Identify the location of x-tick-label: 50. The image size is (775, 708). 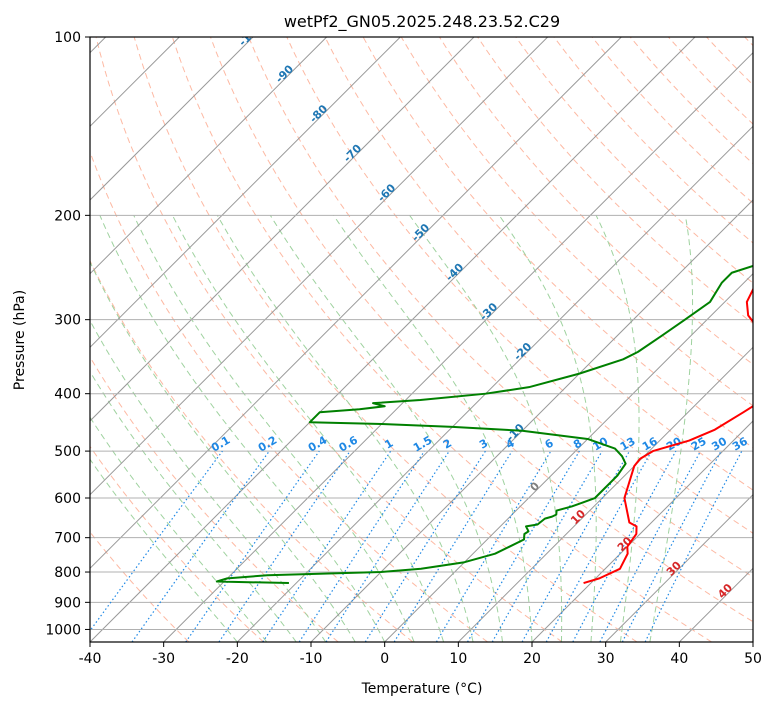
(753, 659).